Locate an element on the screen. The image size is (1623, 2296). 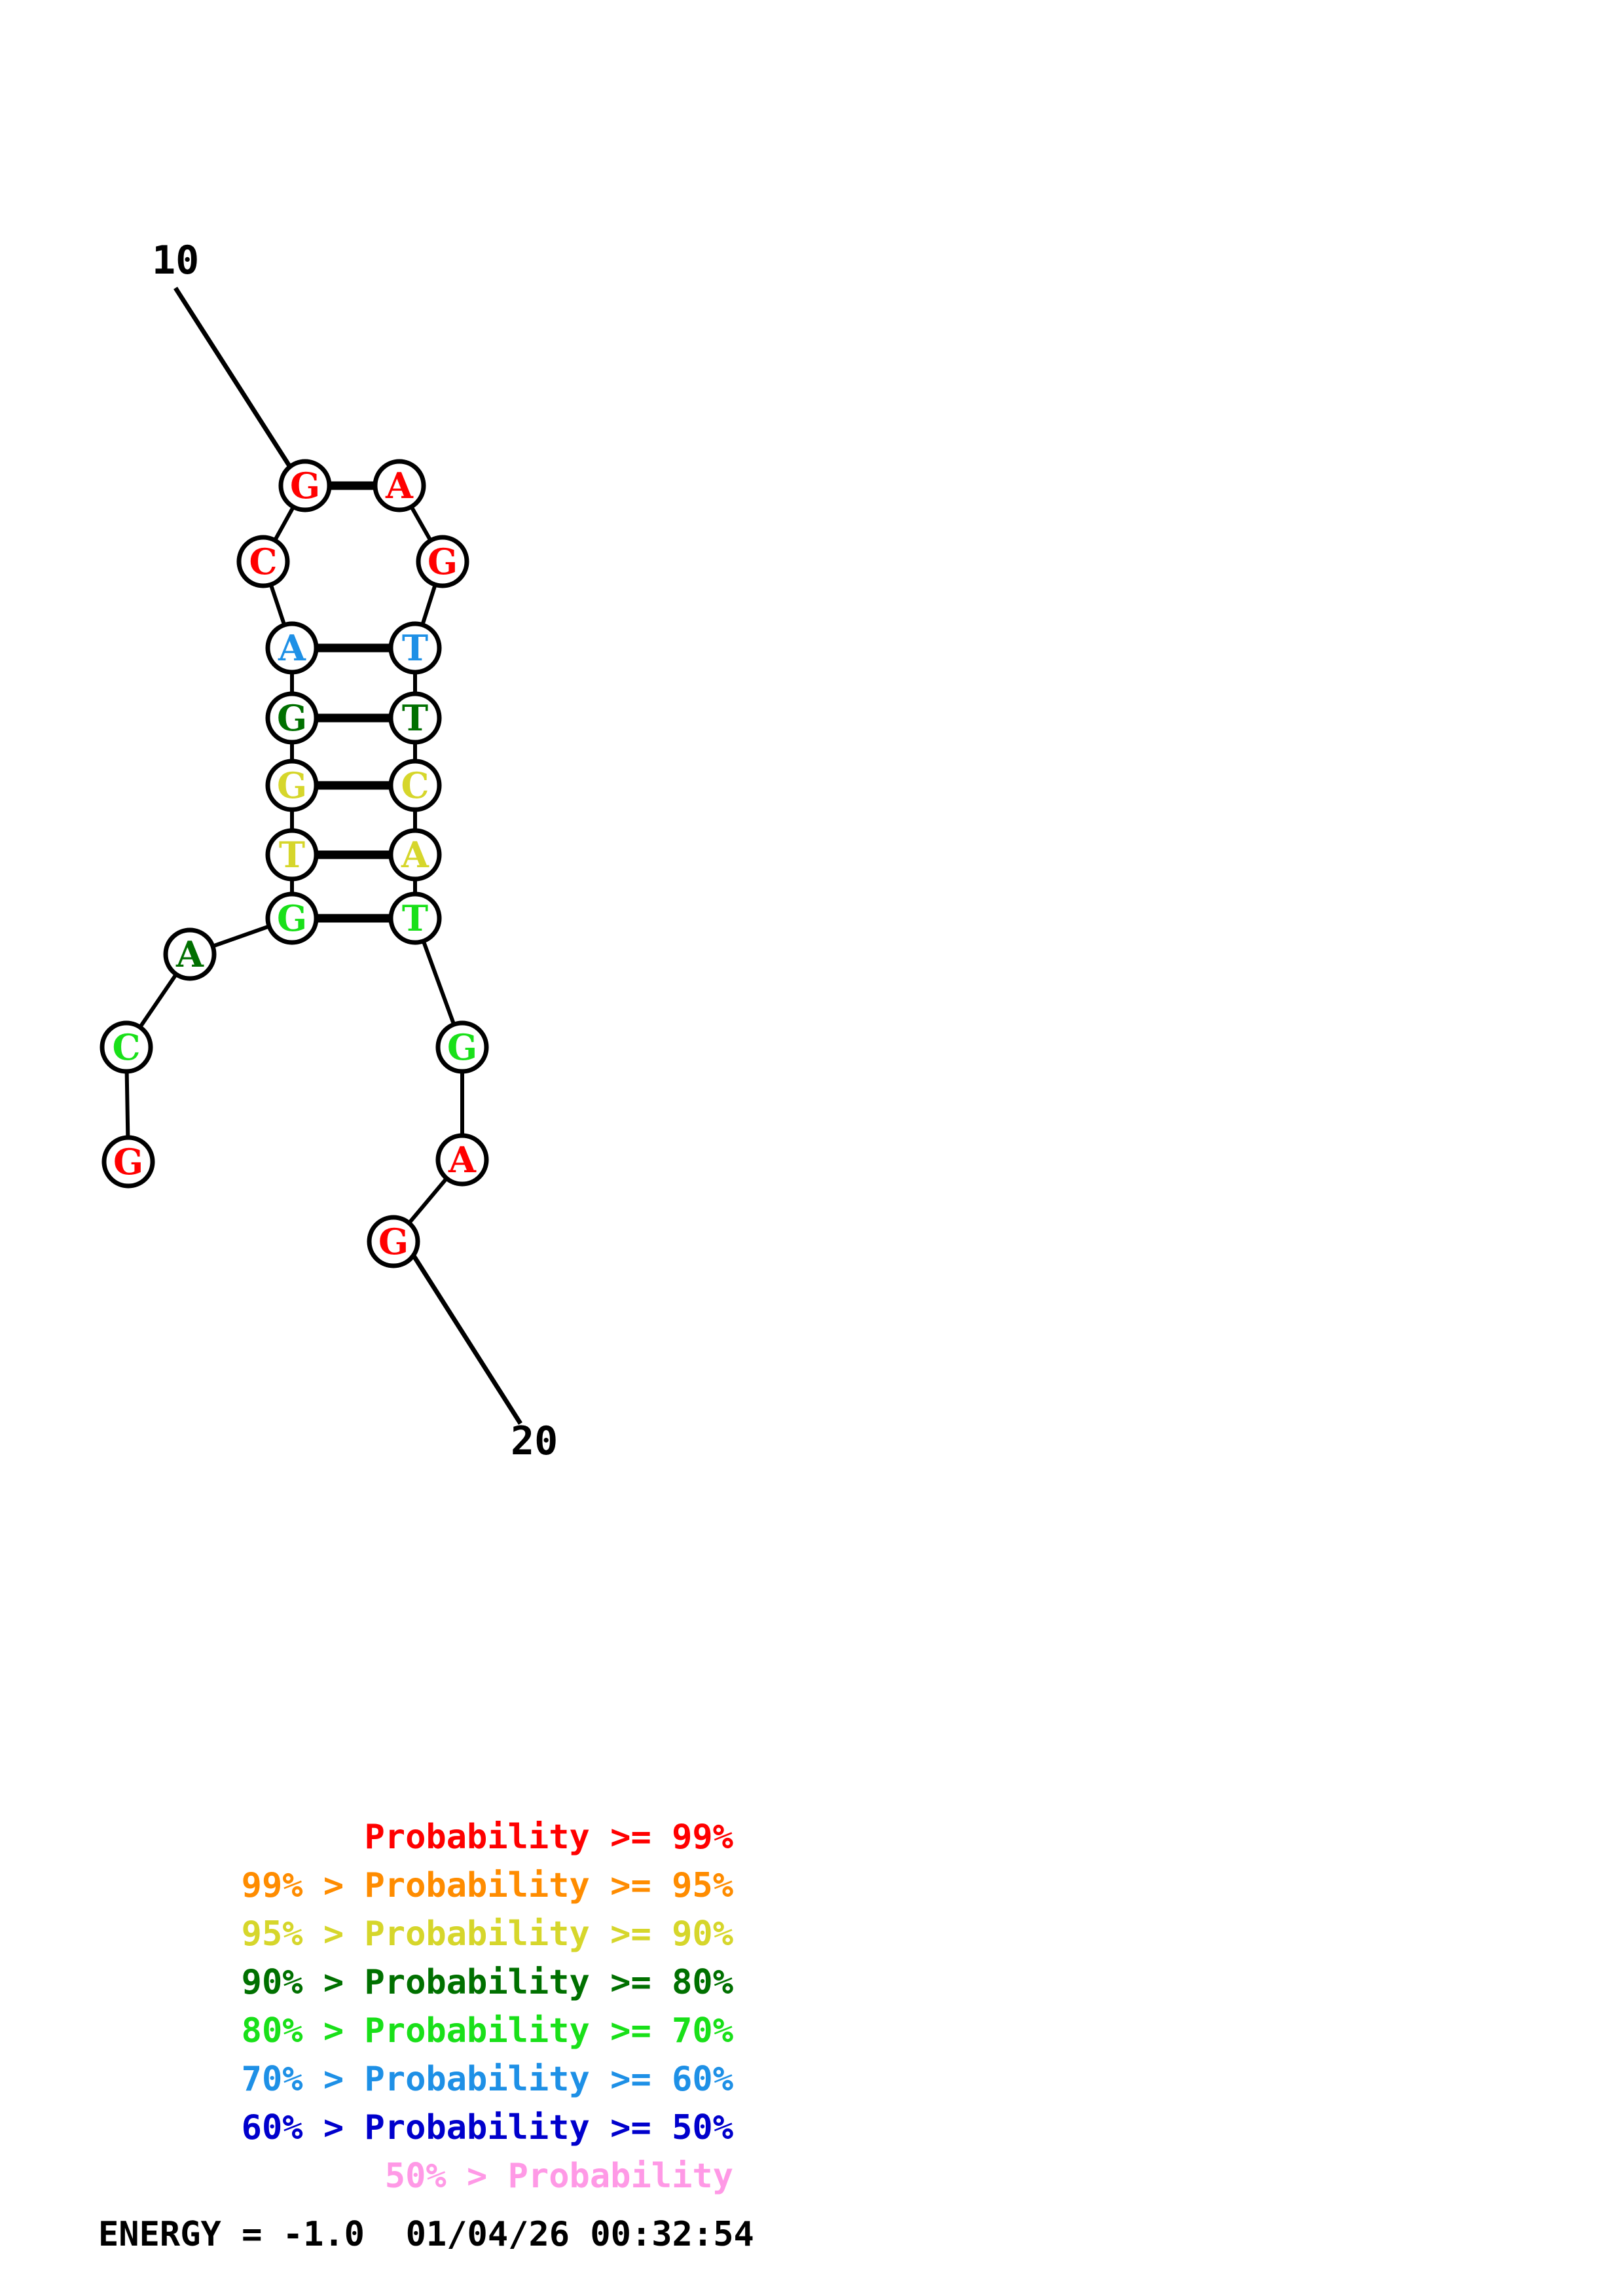
legend-row: 90% > Probability >= 80% is located at coordinates (487, 1982).